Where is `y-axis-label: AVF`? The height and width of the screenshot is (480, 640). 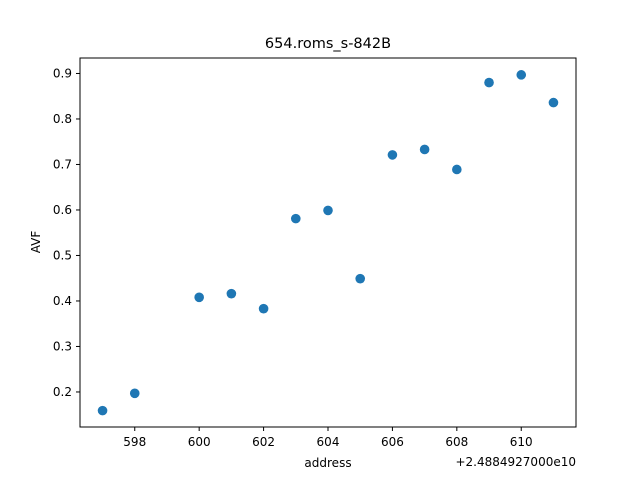
y-axis-label: AVF is located at coordinates (36, 242).